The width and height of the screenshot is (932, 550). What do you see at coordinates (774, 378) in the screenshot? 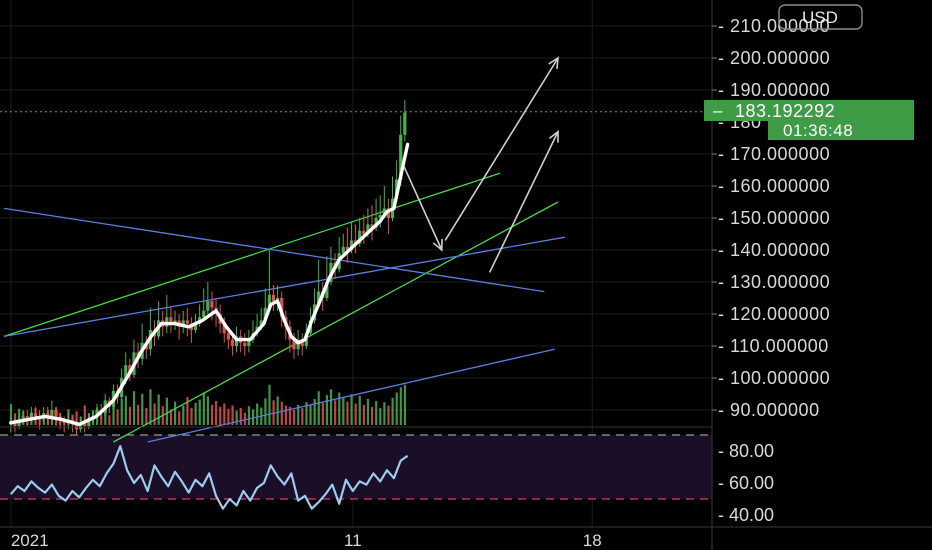
I see `price-tick-label: - 100.000000` at bounding box center [774, 378].